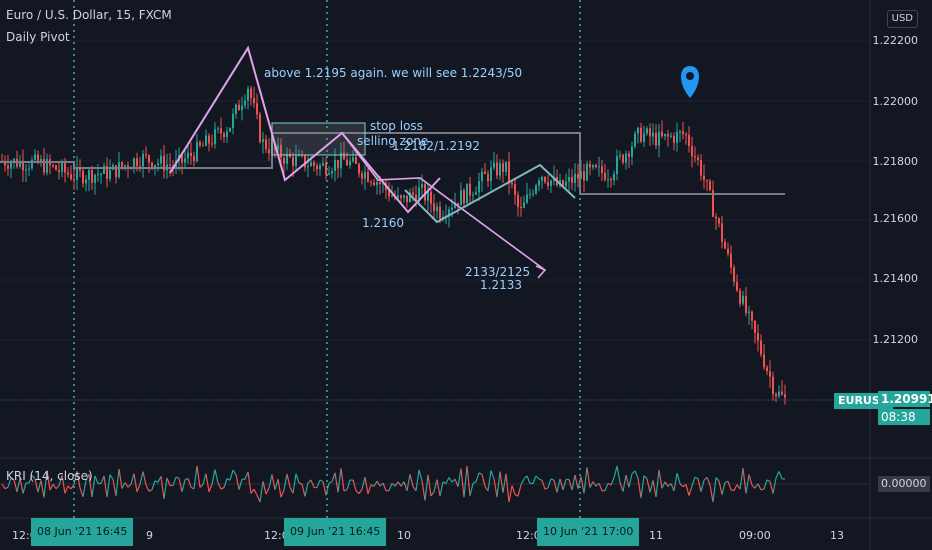  I want to click on kri-legend: KRI (14, close), so click(49, 476).